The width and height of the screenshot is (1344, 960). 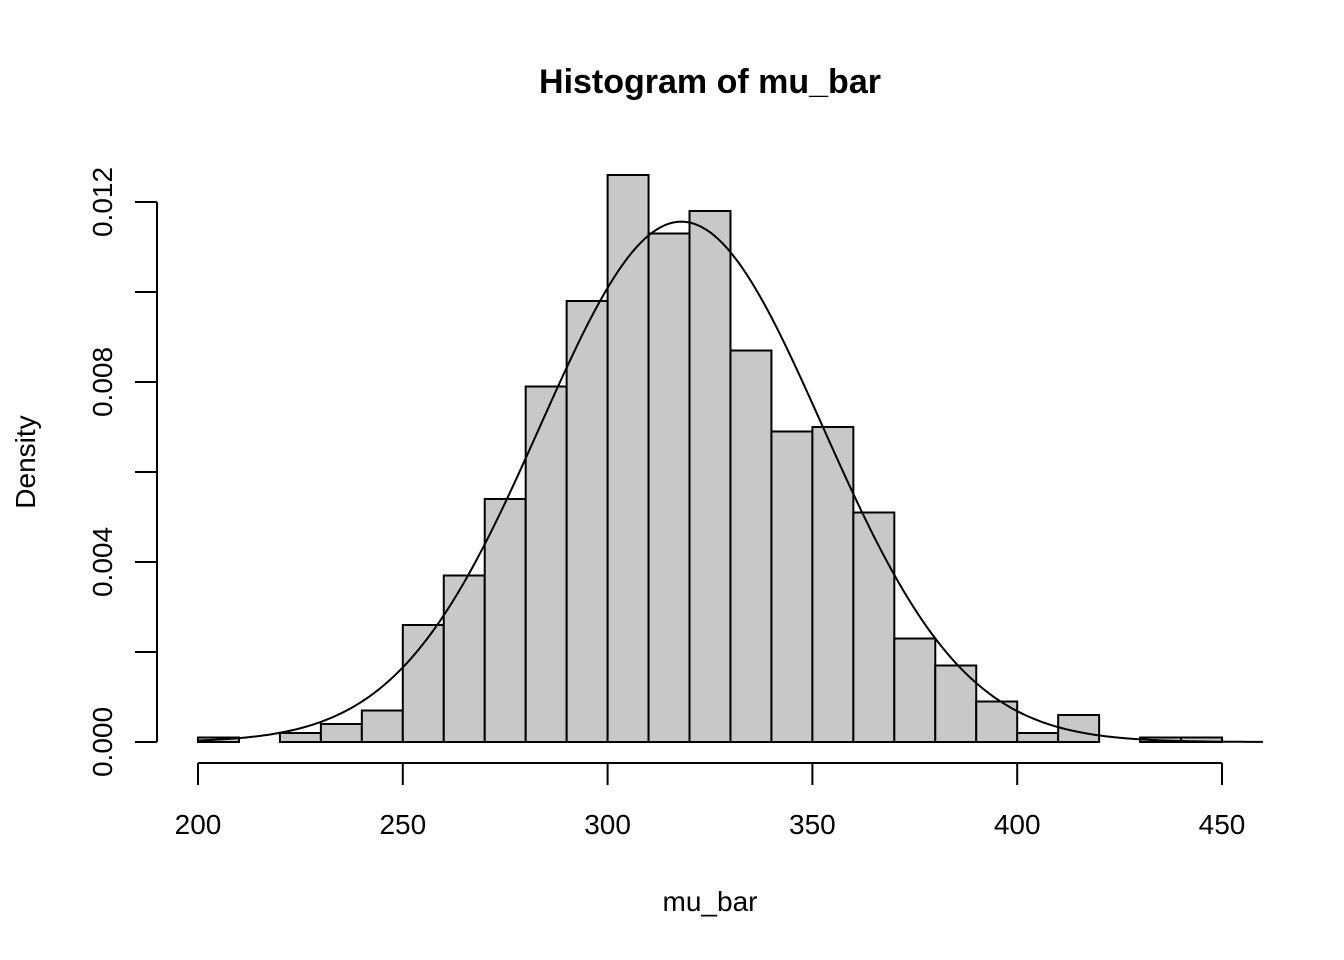 I want to click on y-tick-label: 0.012, so click(x=102, y=202).